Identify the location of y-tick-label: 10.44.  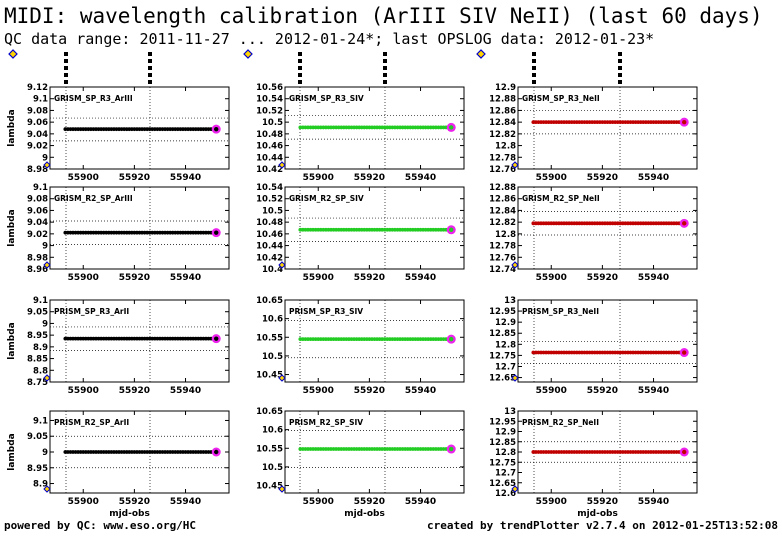
(269, 158).